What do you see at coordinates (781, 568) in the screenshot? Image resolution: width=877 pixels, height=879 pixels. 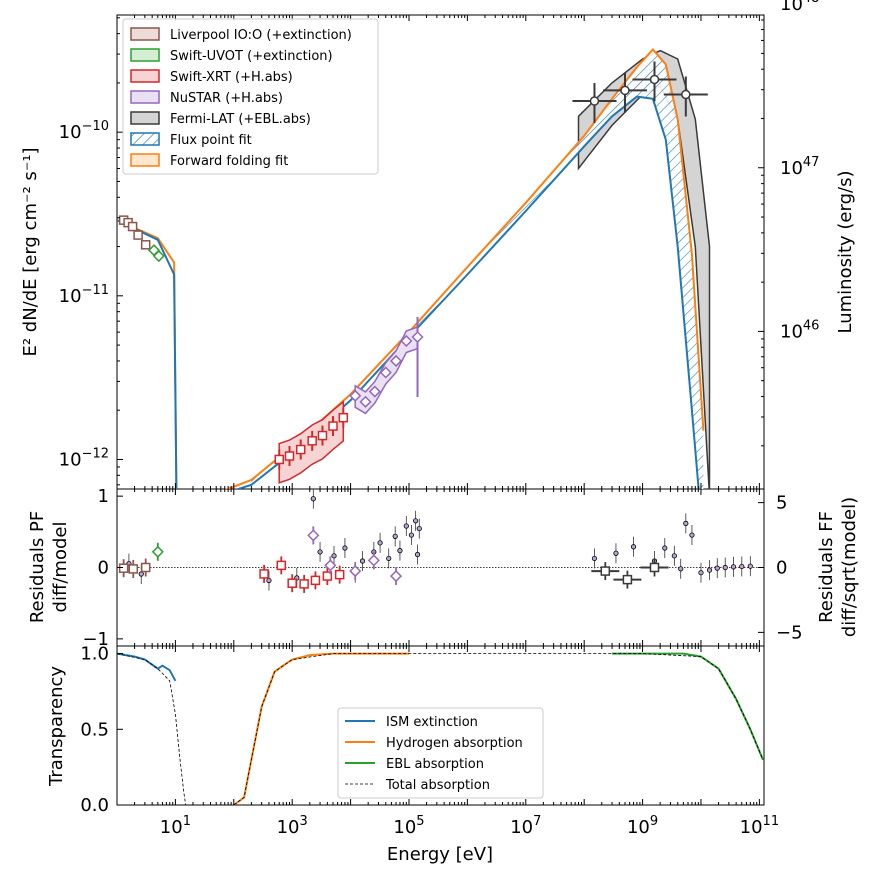 I see `residual-right-tick-label: 0` at bounding box center [781, 568].